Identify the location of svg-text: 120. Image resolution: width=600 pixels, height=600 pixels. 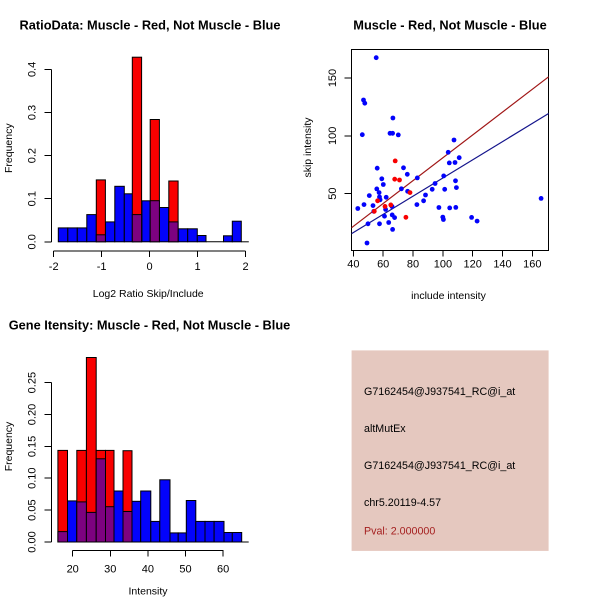
(473, 264).